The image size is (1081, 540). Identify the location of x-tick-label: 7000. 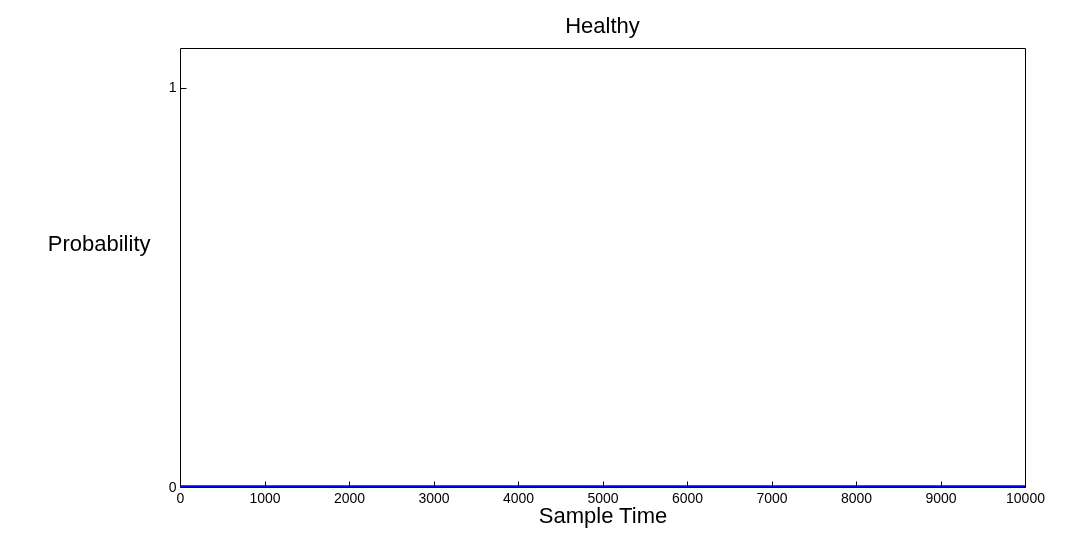
(772, 497).